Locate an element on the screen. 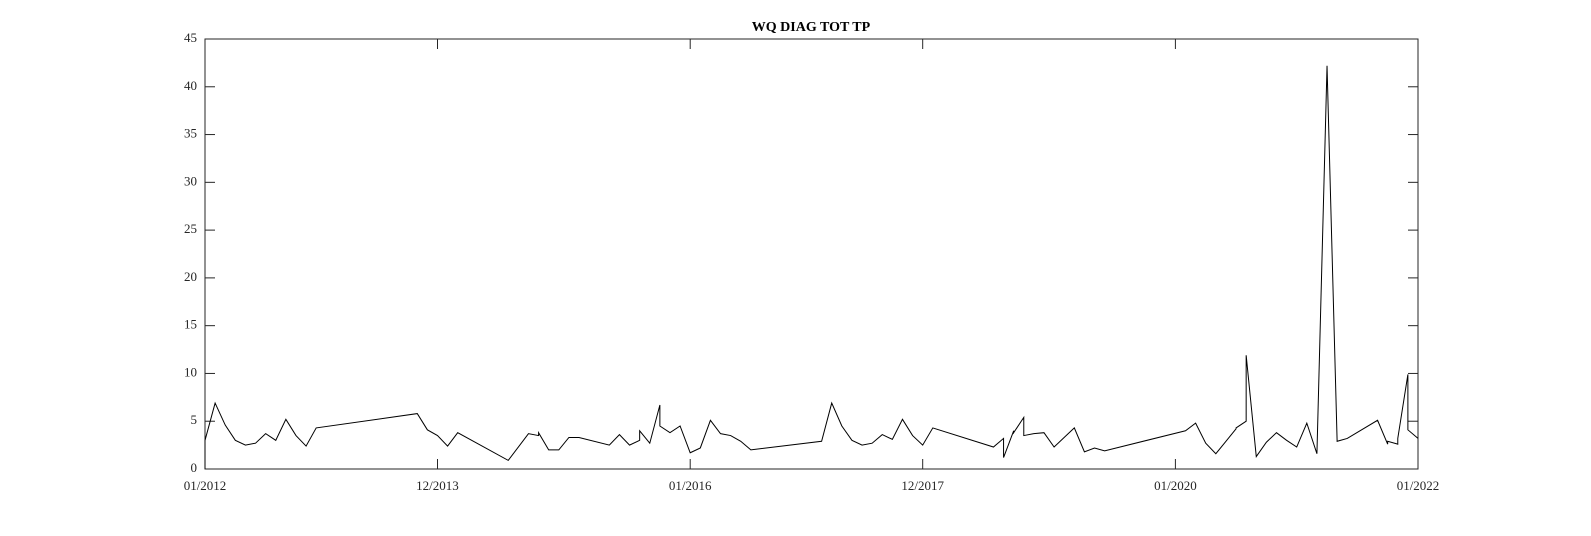 This screenshot has height=536, width=1591. y-tick-label: 25 is located at coordinates (190, 228).